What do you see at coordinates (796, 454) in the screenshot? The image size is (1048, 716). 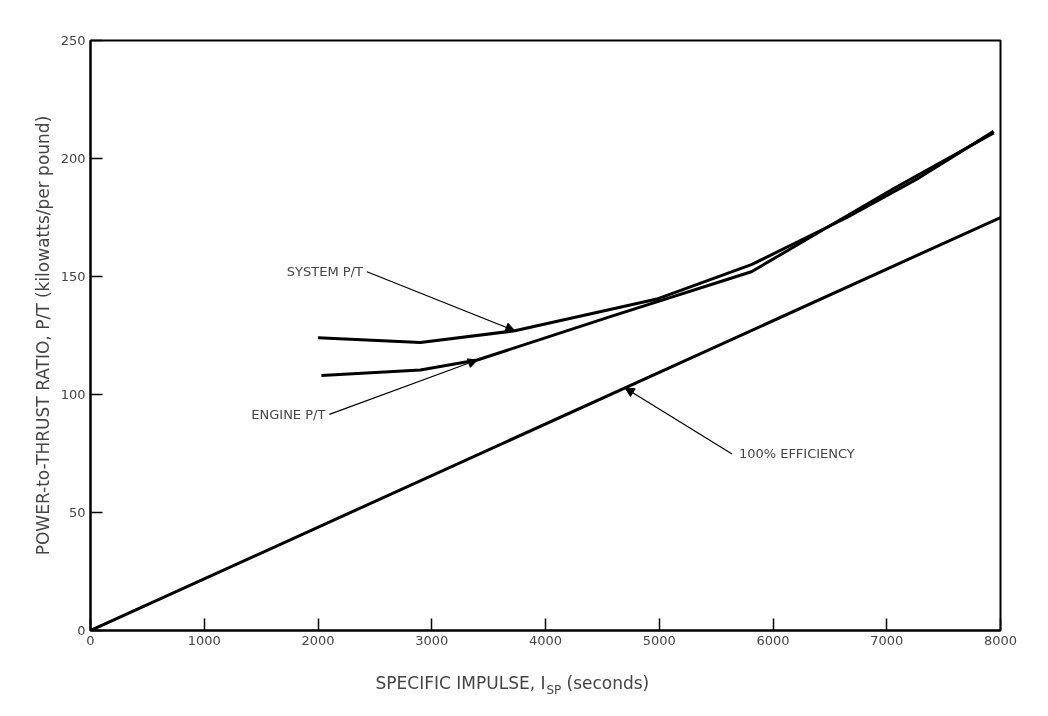 I see `annotation: 100% EFFICIENCY` at bounding box center [796, 454].